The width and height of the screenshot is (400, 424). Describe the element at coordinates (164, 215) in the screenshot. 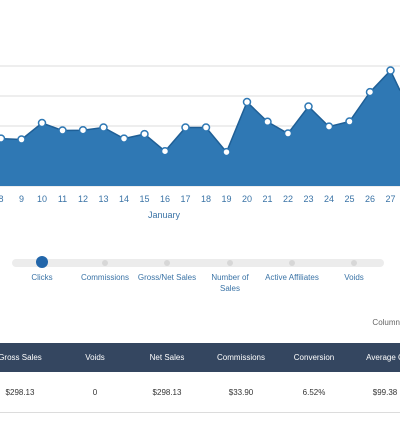

I see `month-axis-label: January` at that location.